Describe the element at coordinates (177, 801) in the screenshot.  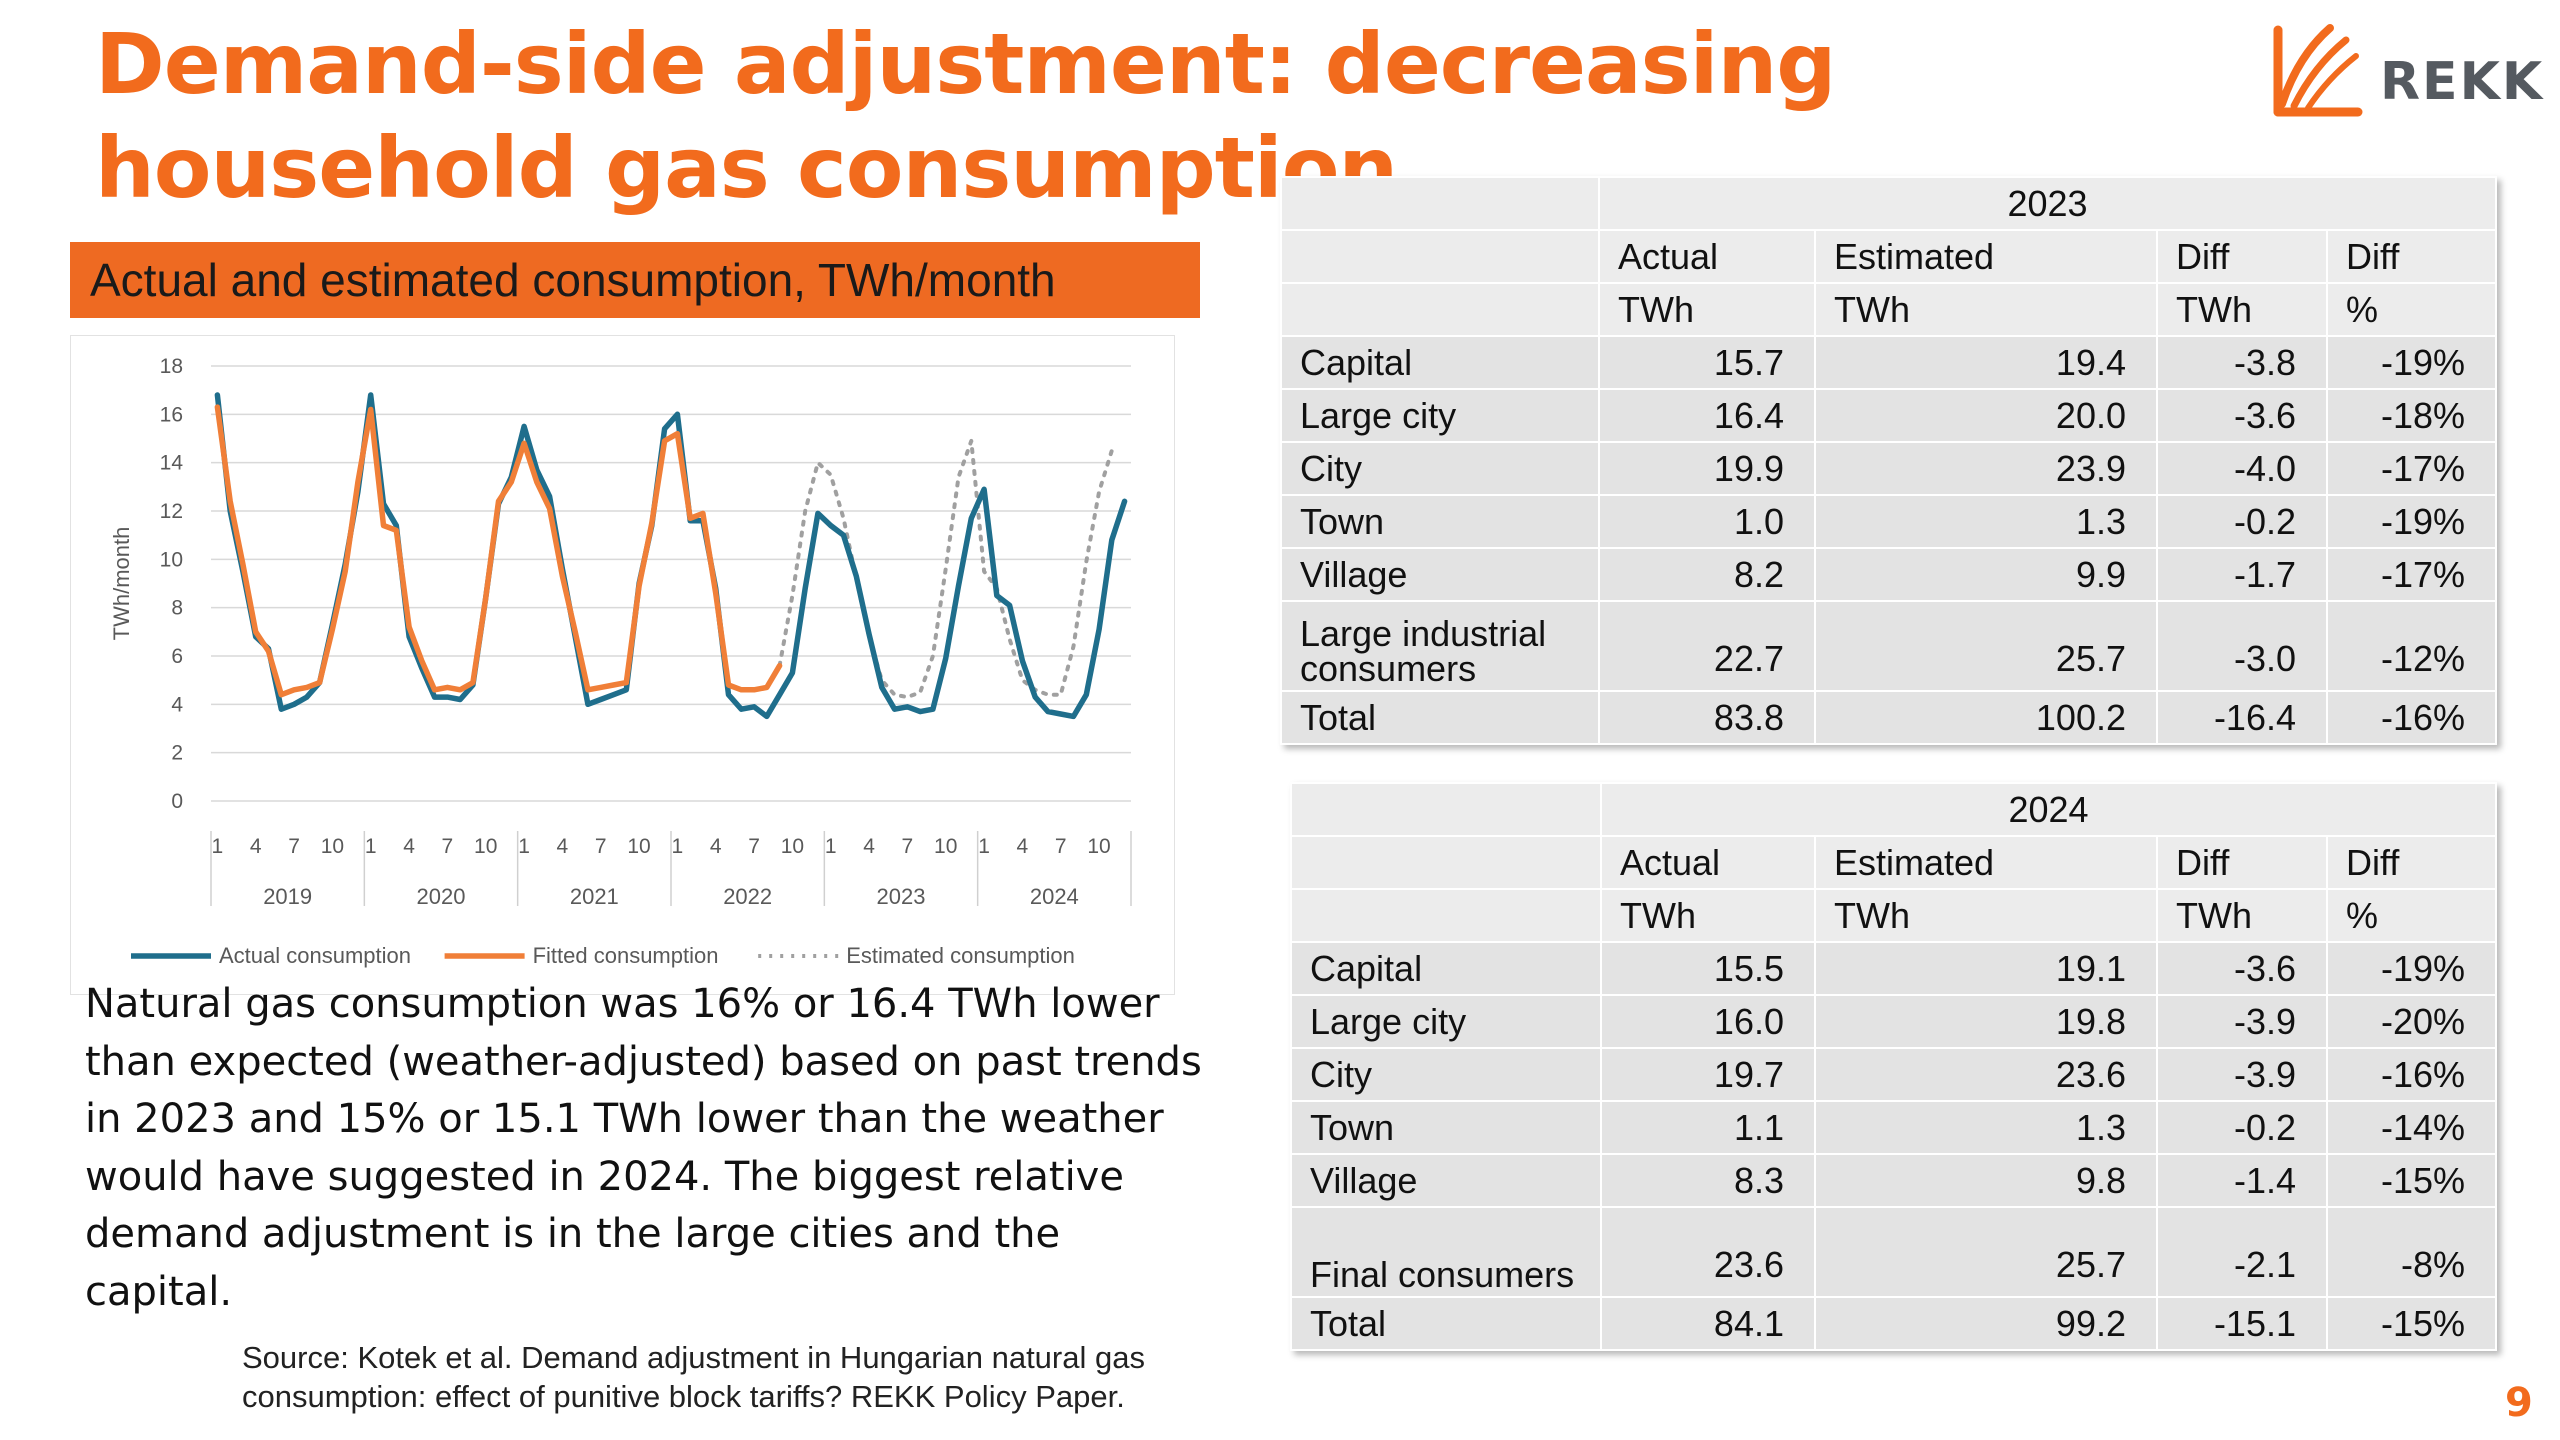
I see `y-tick-label: 0` at that location.